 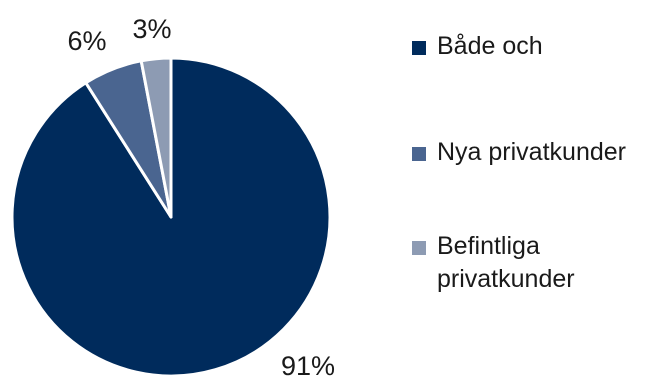 What do you see at coordinates (419, 48) in the screenshot?
I see `legend-swatch-bade-och` at bounding box center [419, 48].